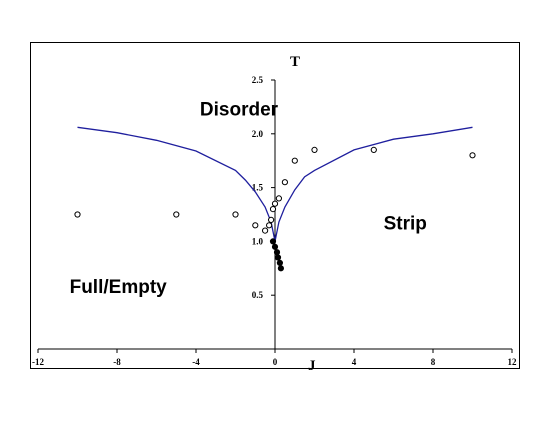 The image size is (554, 428). Describe the element at coordinates (258, 188) in the screenshot. I see `y-tick-label: 1.5` at that location.